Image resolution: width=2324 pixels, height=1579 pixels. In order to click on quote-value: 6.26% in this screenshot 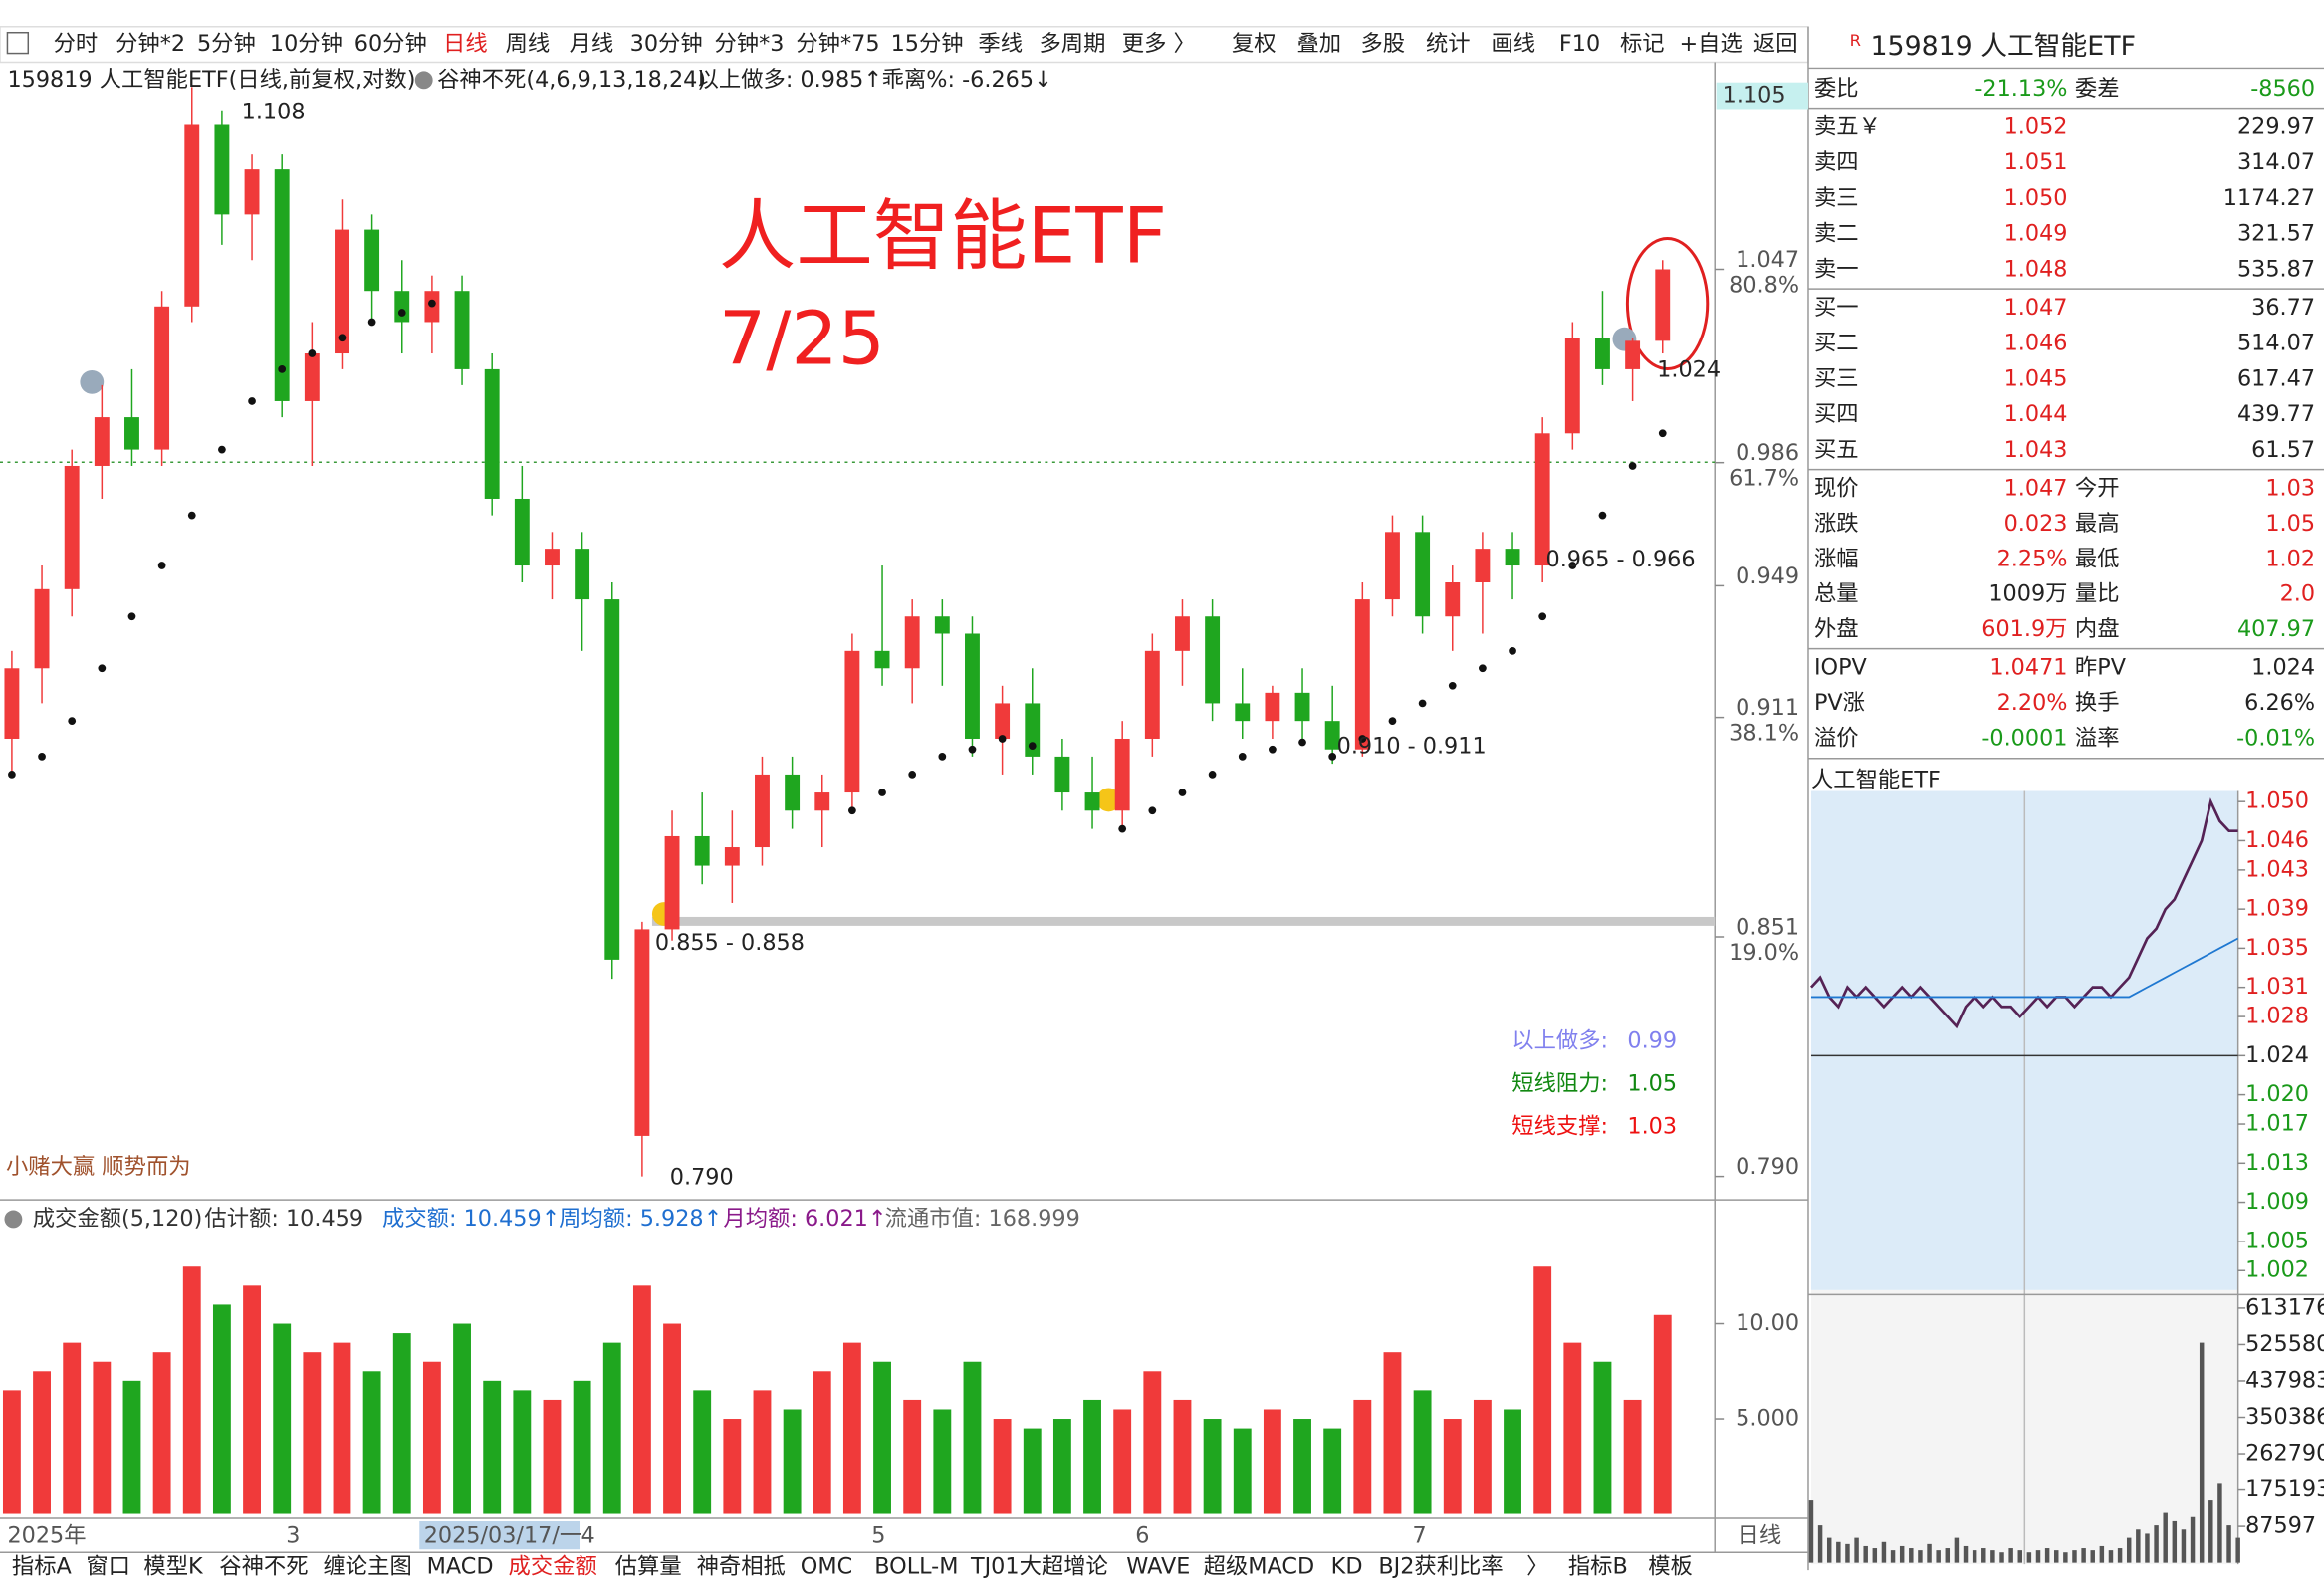, I will do `click(2279, 703)`.